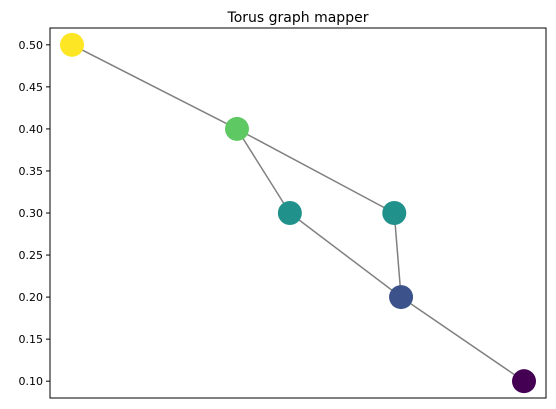 Image resolution: width=556 pixels, height=409 pixels. I want to click on y-axis: 0.10 0.15 0.20 0.25 0.30 0.35 0.40 0.45 0.50, so click(34, 213).